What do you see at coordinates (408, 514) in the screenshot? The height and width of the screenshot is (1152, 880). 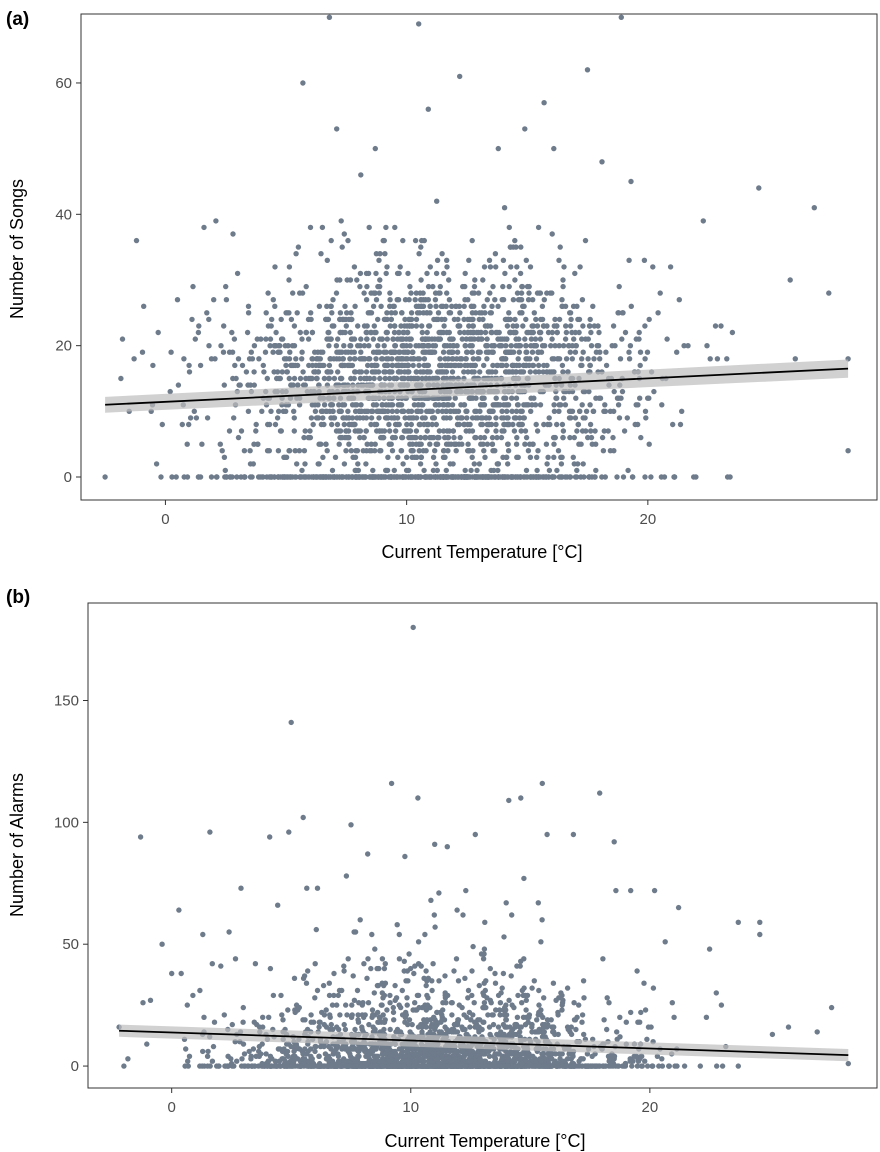 I see `x-axis-a: 0 10 20` at bounding box center [408, 514].